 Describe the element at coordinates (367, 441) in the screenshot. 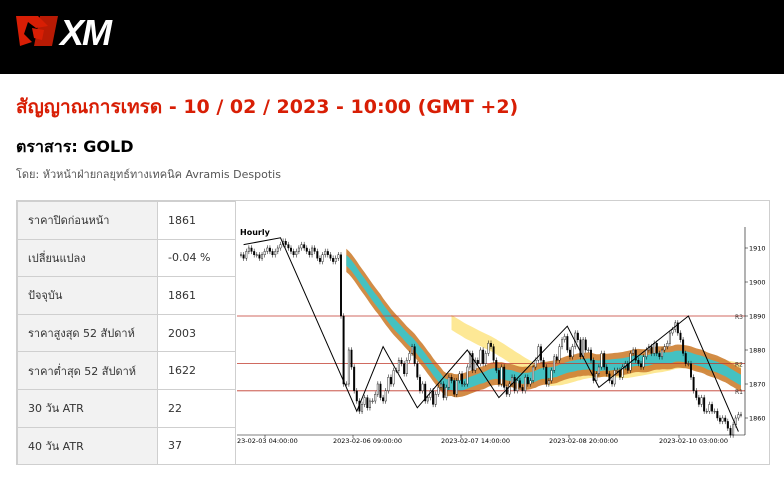

I see `x-tick-label: 2023-02-06 09:00:00` at that location.